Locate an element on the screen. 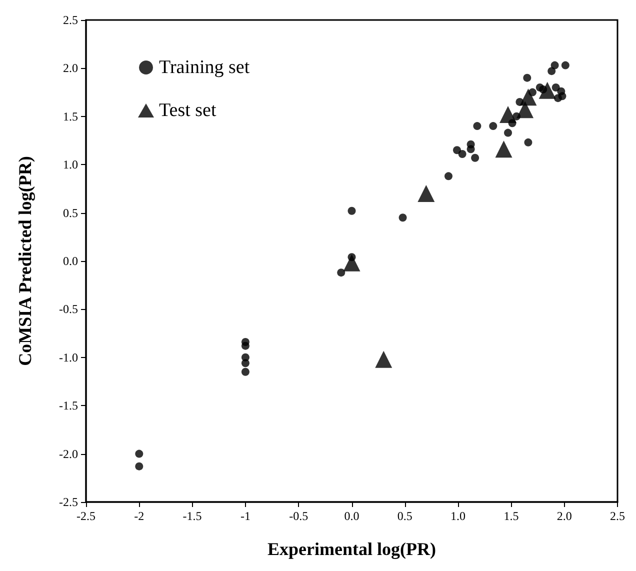  x-tick-label: 0.0 is located at coordinates (352, 516).